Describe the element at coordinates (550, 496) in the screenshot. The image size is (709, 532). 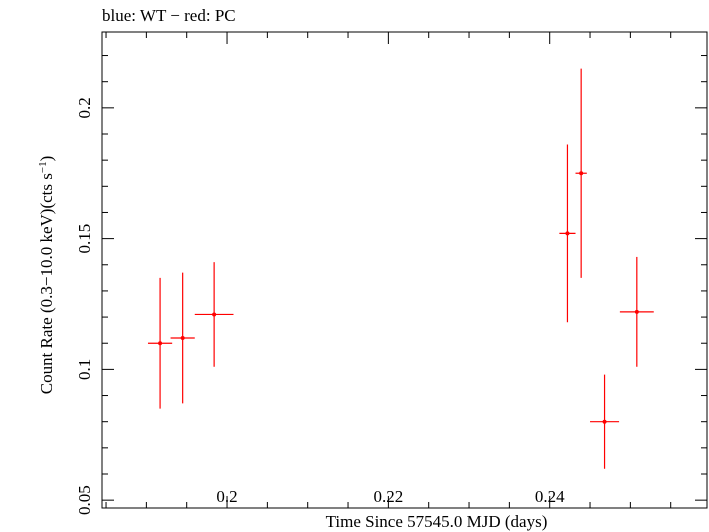
I see `x-tick-label: 0.24` at that location.